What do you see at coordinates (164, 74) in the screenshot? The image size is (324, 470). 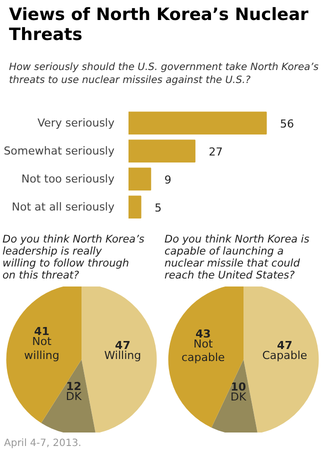 I see `chart-subtitle: How seriously should the U.S. government take North Korea’s threats to use nuclear missiles against the U.S.?` at bounding box center [164, 74].